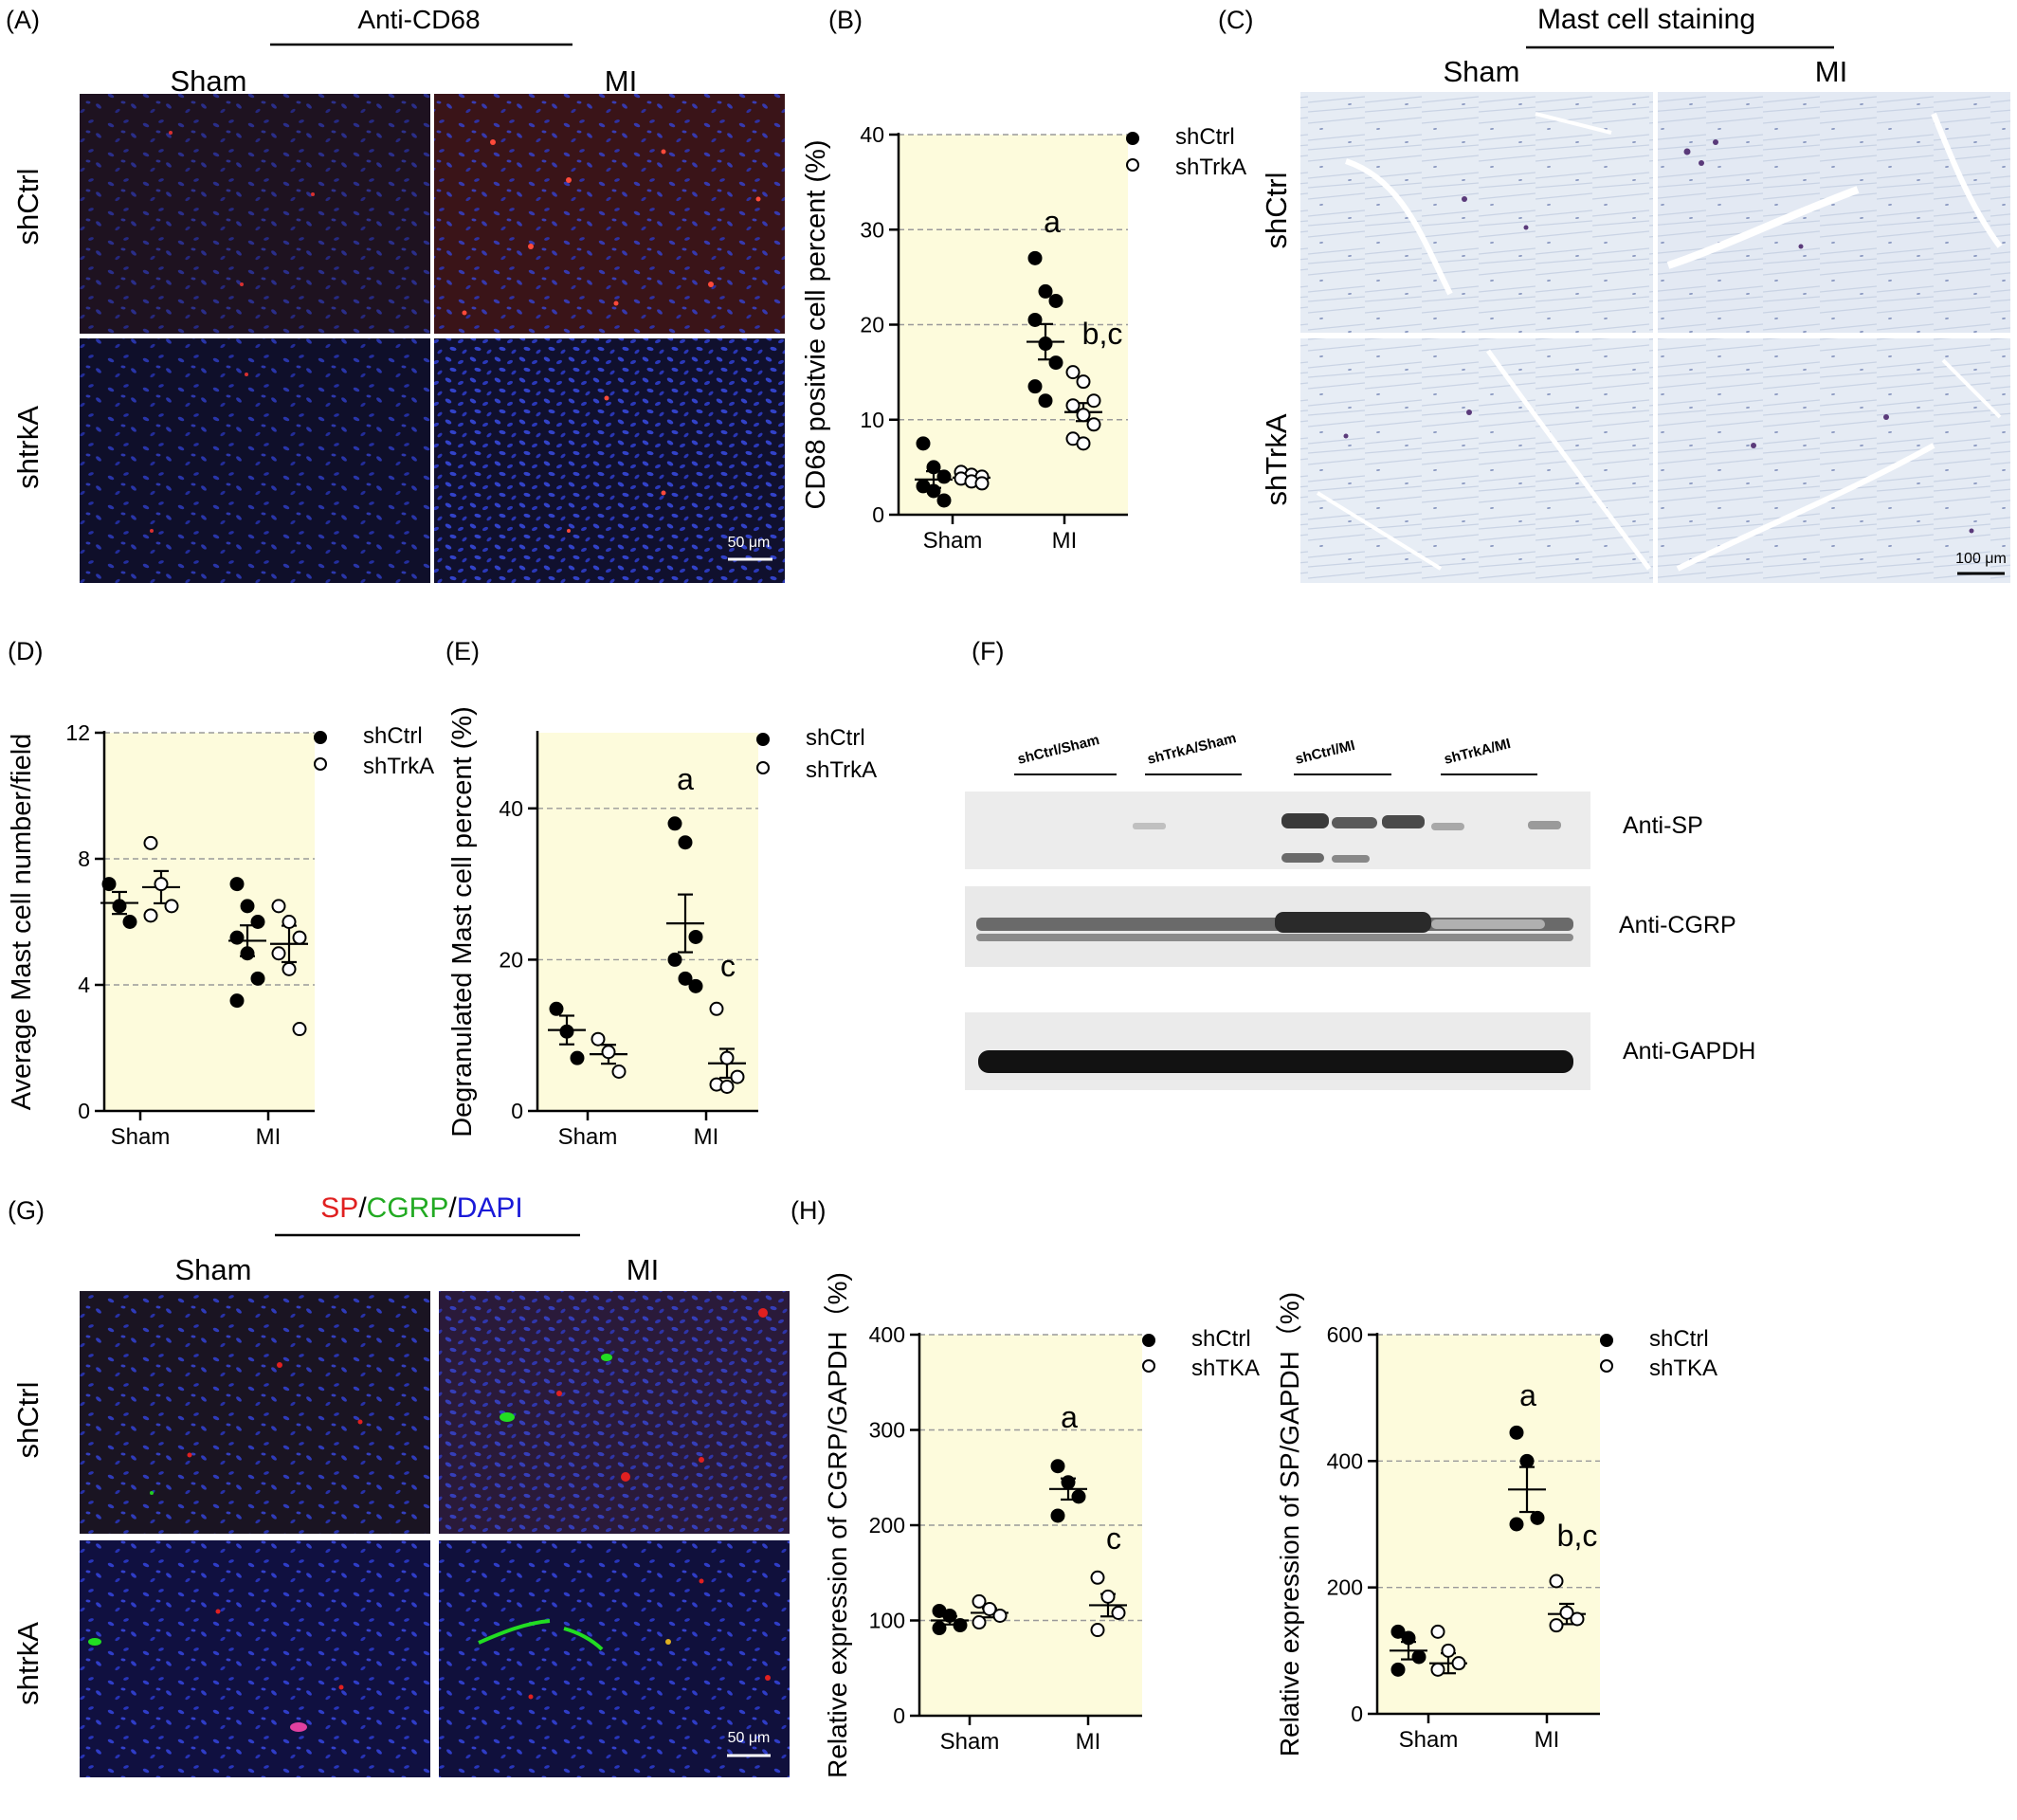 This screenshot has width=2017, height=1820. What do you see at coordinates (209, 81) in the screenshot?
I see `panel-a-col-sham: Sham` at bounding box center [209, 81].